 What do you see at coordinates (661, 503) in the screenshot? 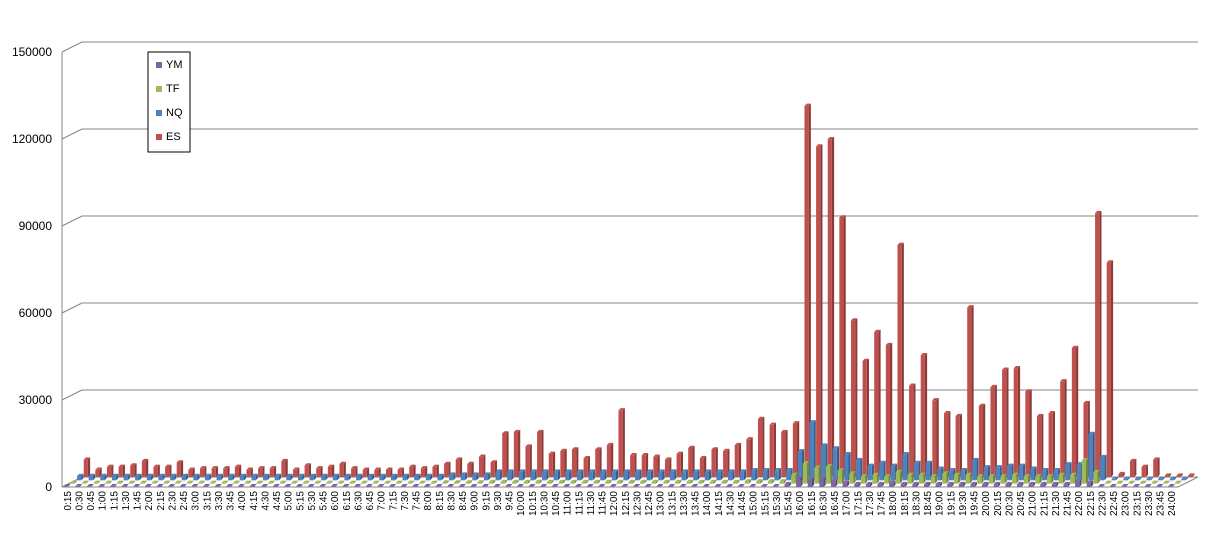
I see `x-tick-label: 13:00` at bounding box center [661, 503].